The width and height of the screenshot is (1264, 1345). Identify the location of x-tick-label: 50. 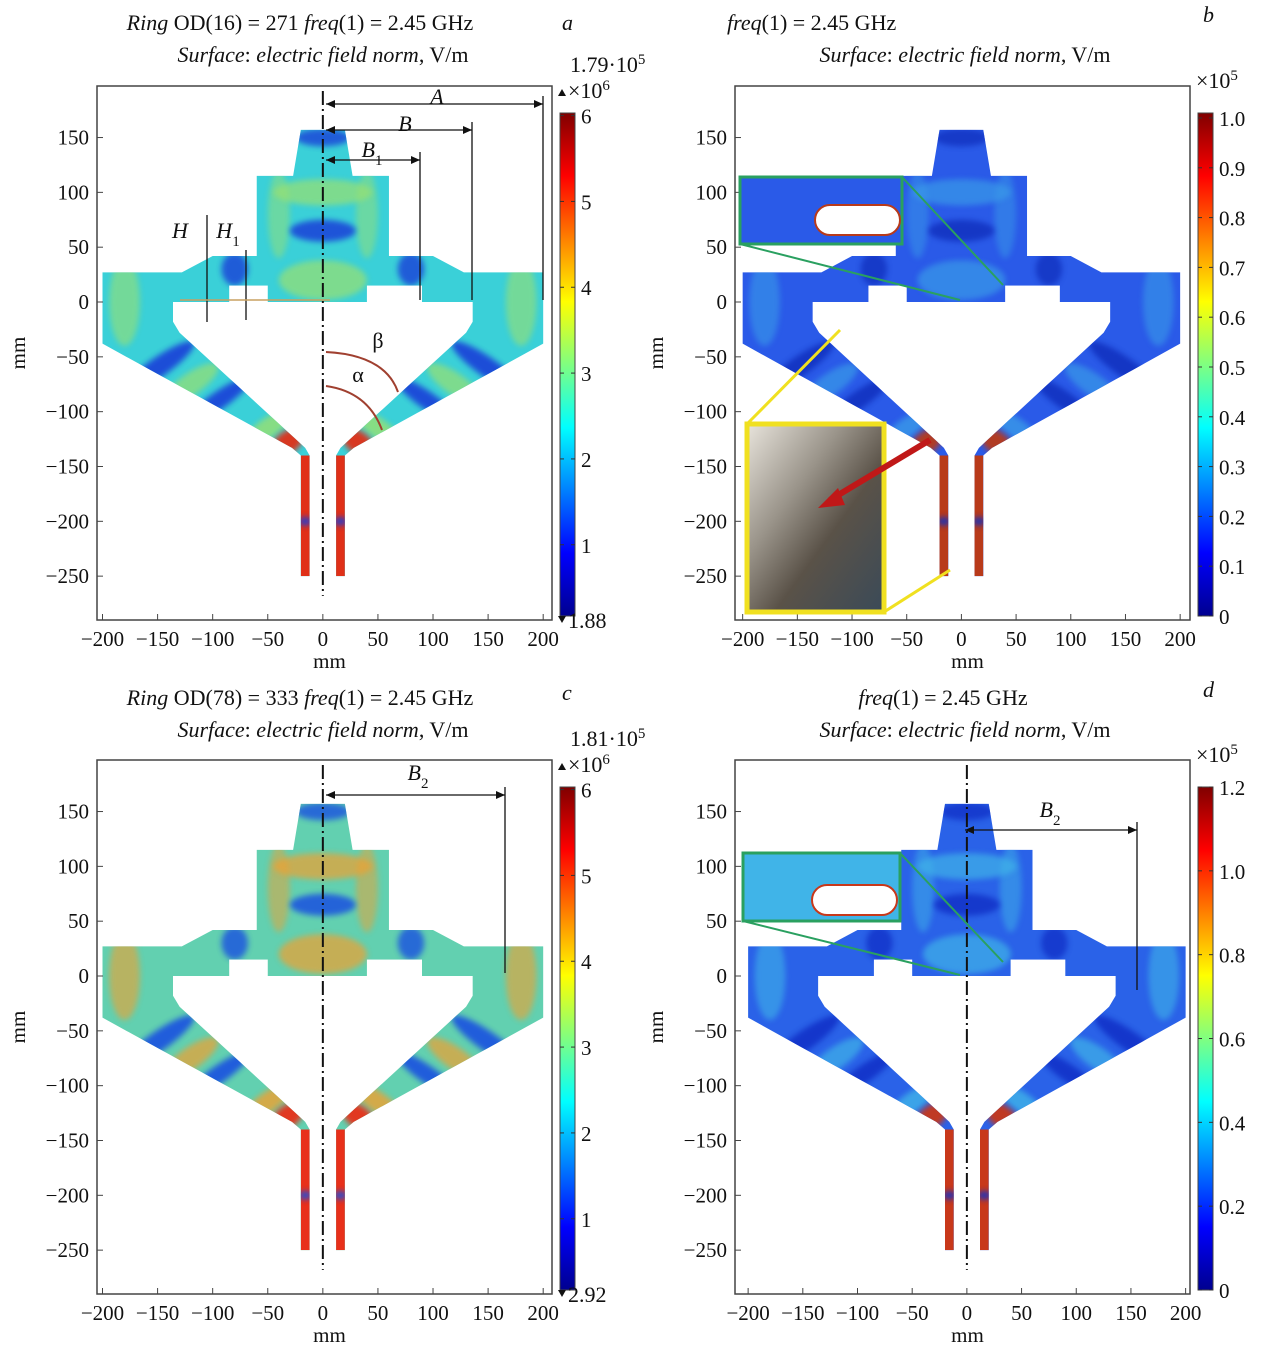
(1016, 639).